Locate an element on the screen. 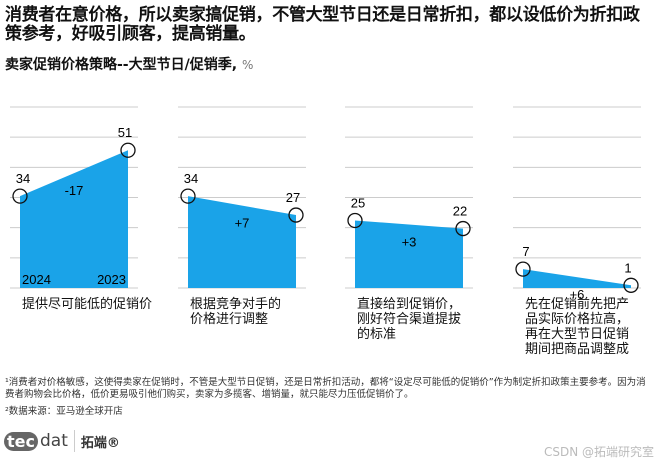 This screenshot has width=660, height=462. logo-mark: tec is located at coordinates (21, 441).